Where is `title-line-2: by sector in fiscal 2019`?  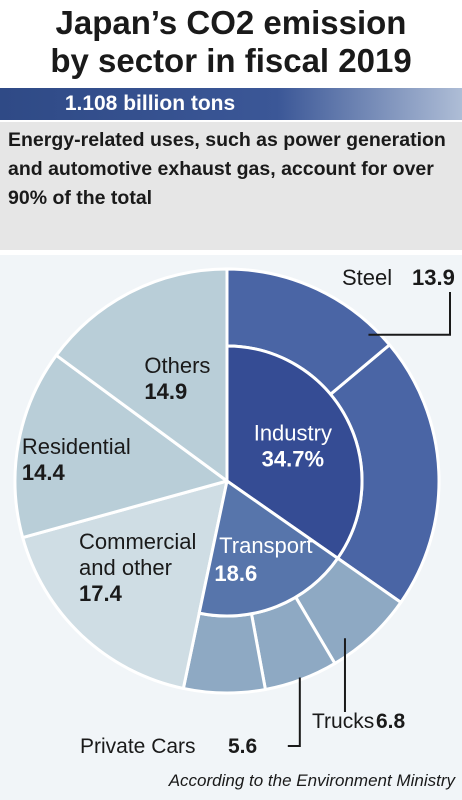
title-line-2: by sector in fiscal 2019 is located at coordinates (231, 60).